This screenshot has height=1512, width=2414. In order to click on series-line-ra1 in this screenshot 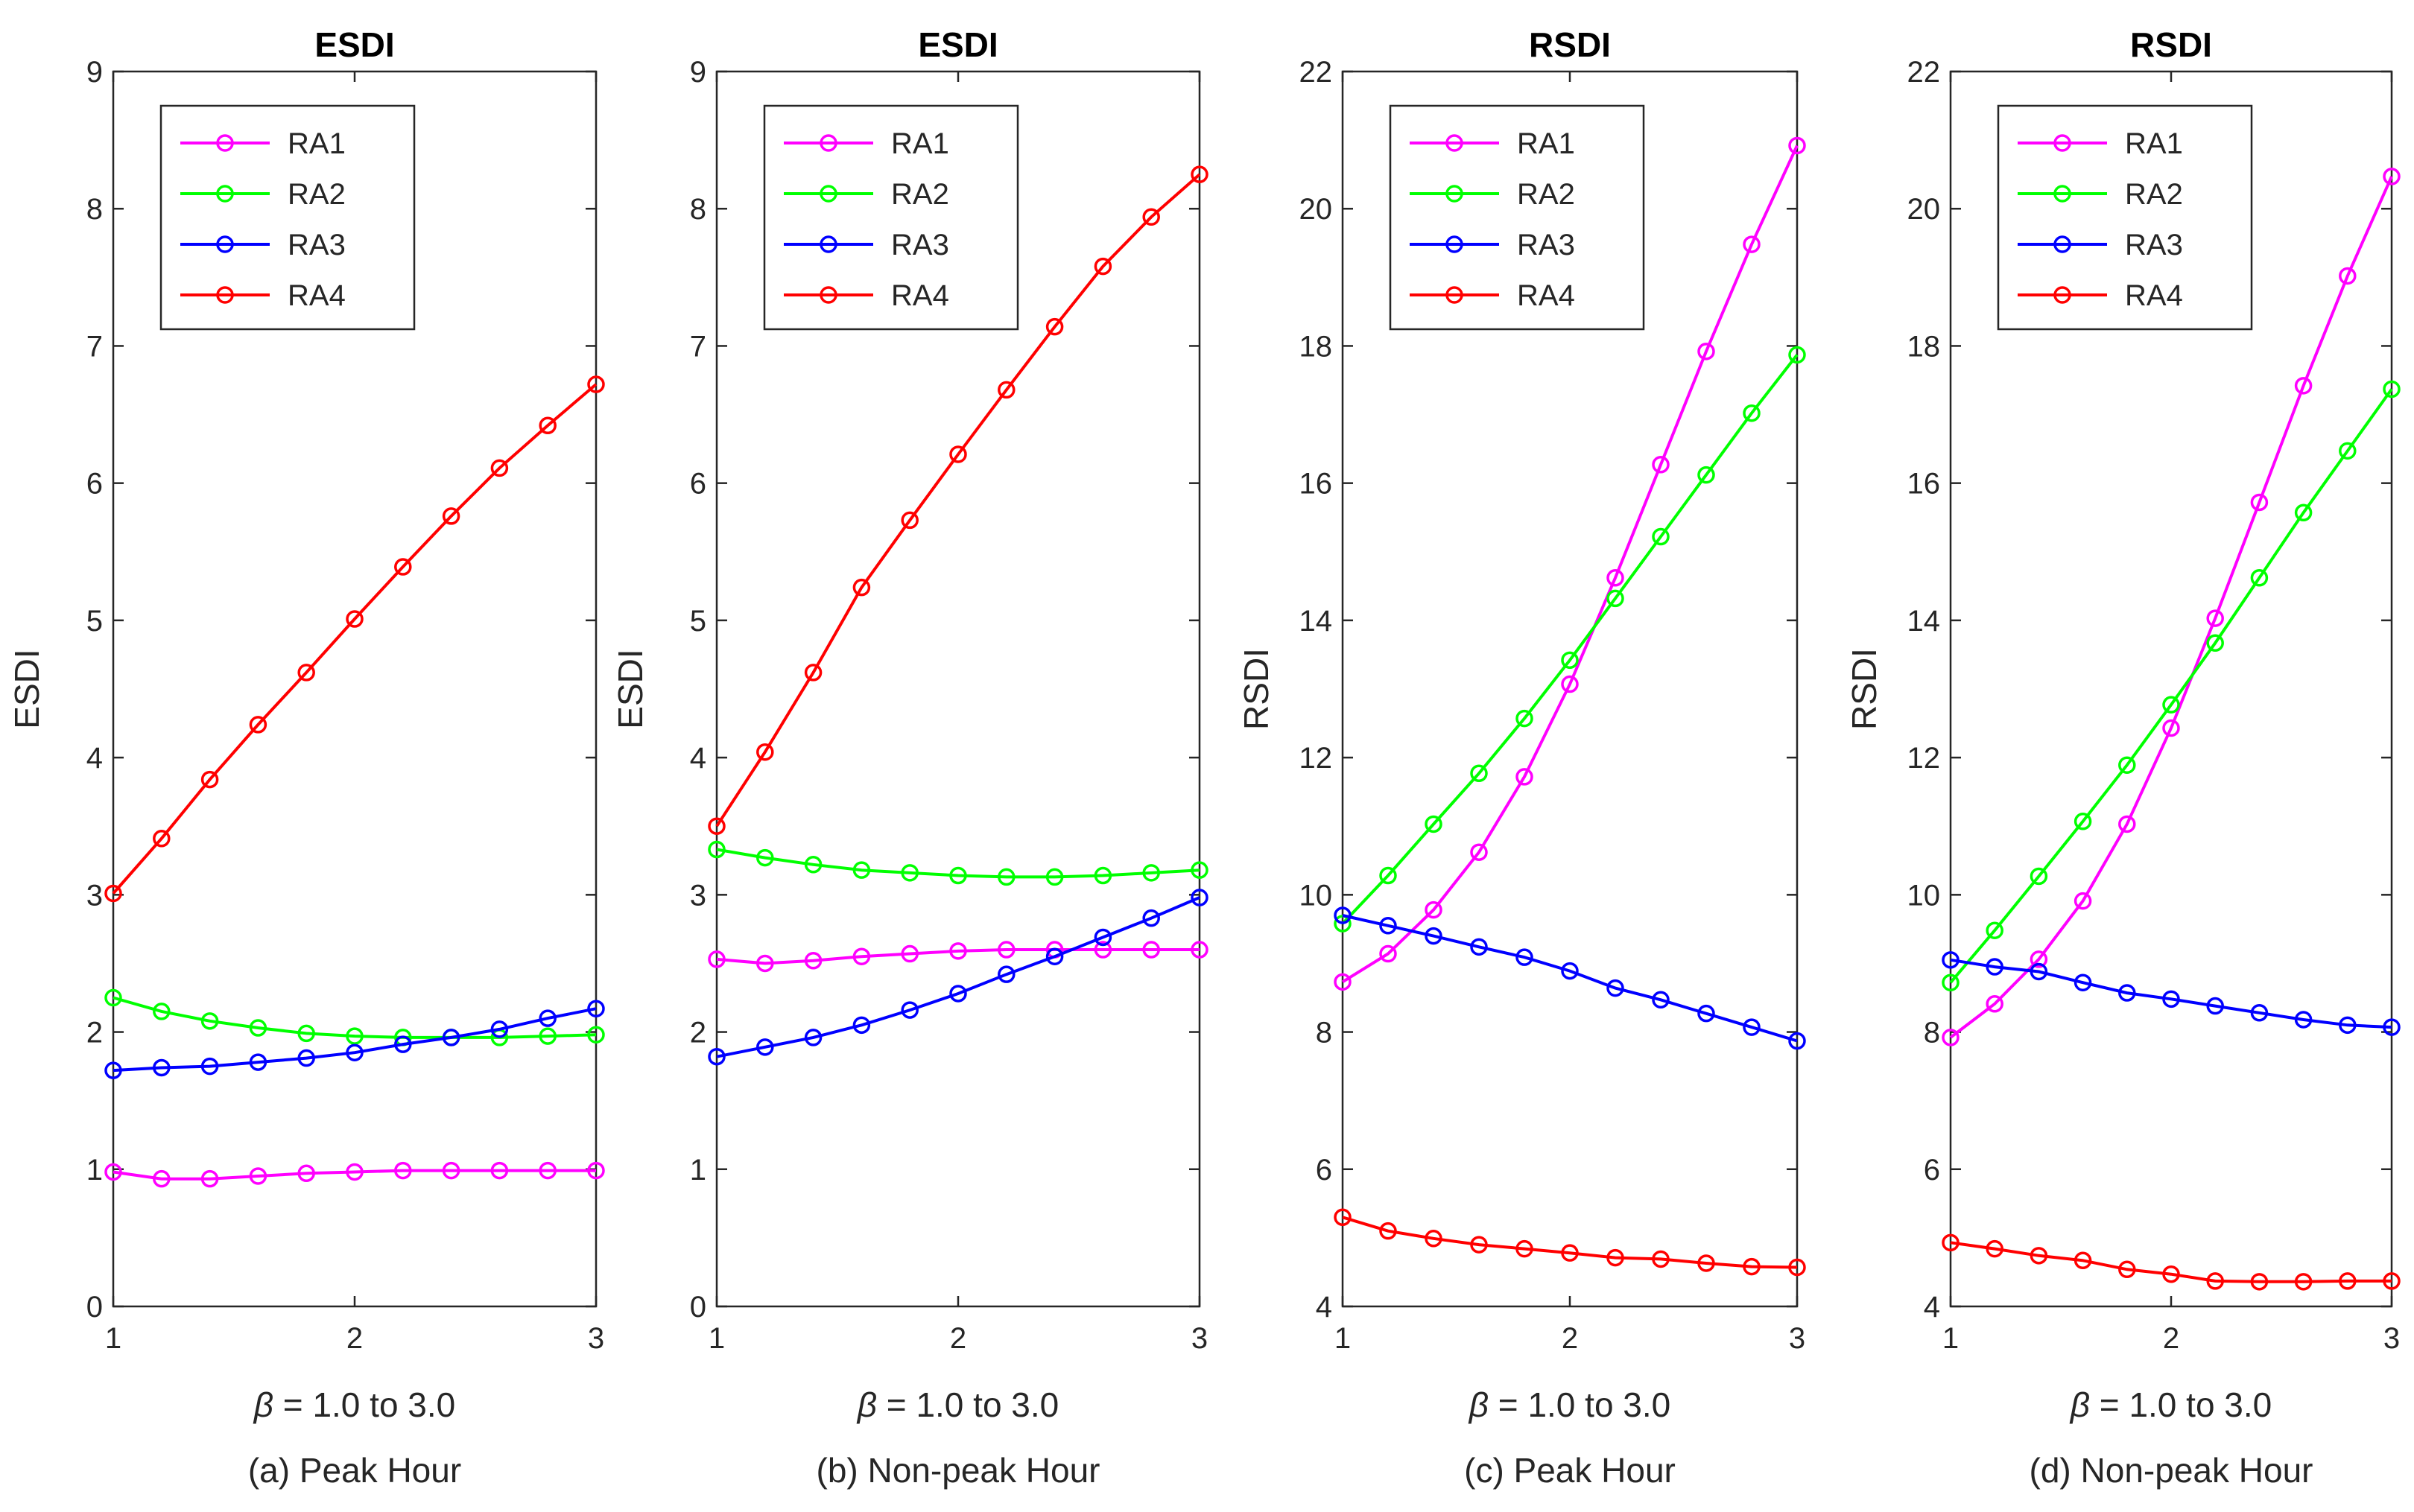, I will do `click(354, 1175)`.